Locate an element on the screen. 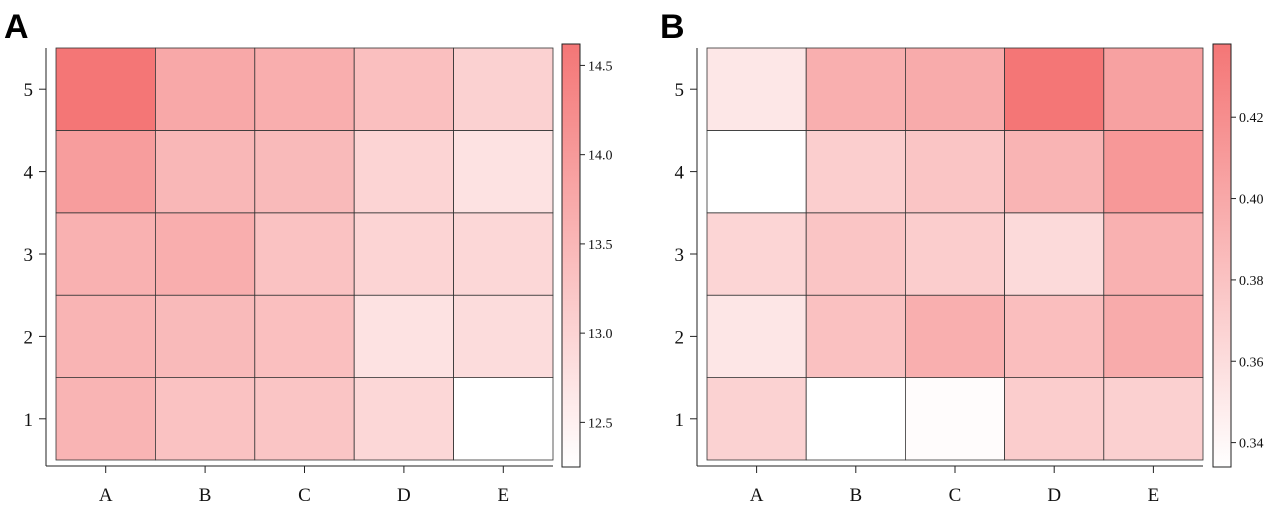  colorbar-tick-label: 0.42 is located at coordinates (1251, 118).